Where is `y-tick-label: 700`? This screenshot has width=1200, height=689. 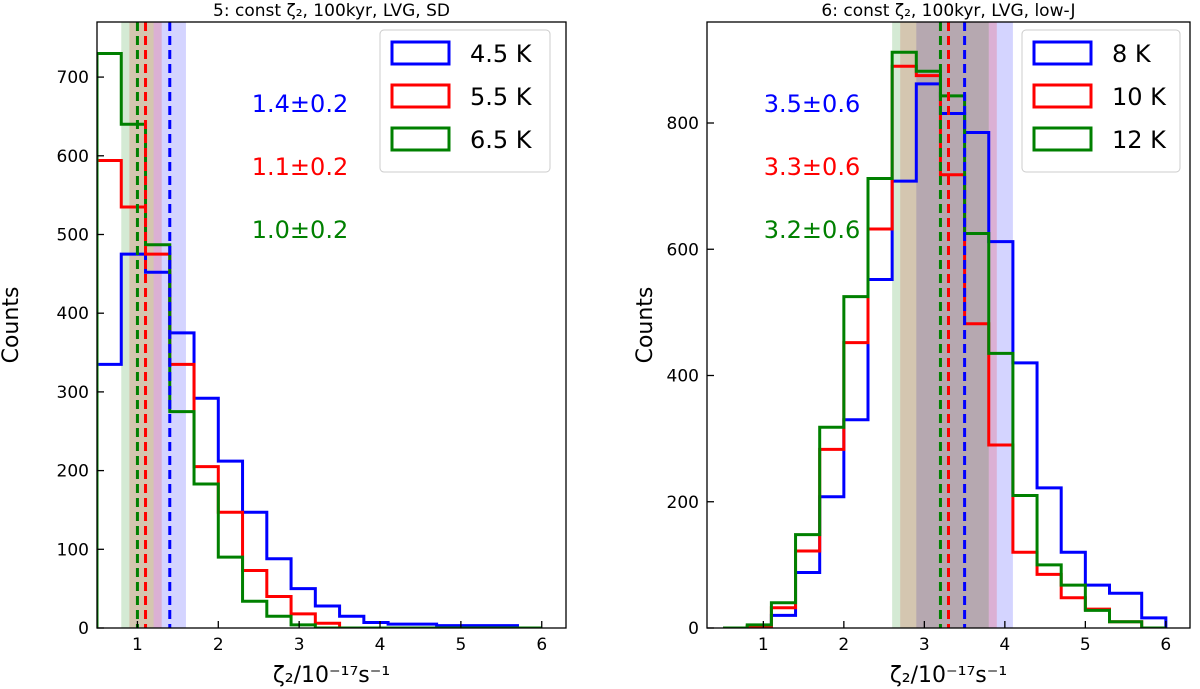
y-tick-label: 700 is located at coordinates (73, 78).